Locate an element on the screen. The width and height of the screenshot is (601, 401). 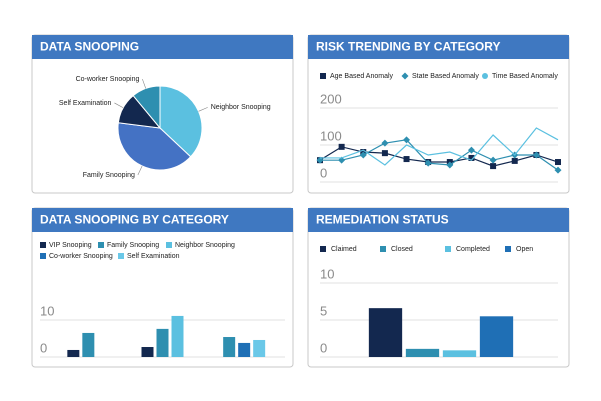
slice-label: Family Snooping is located at coordinates (109, 175).